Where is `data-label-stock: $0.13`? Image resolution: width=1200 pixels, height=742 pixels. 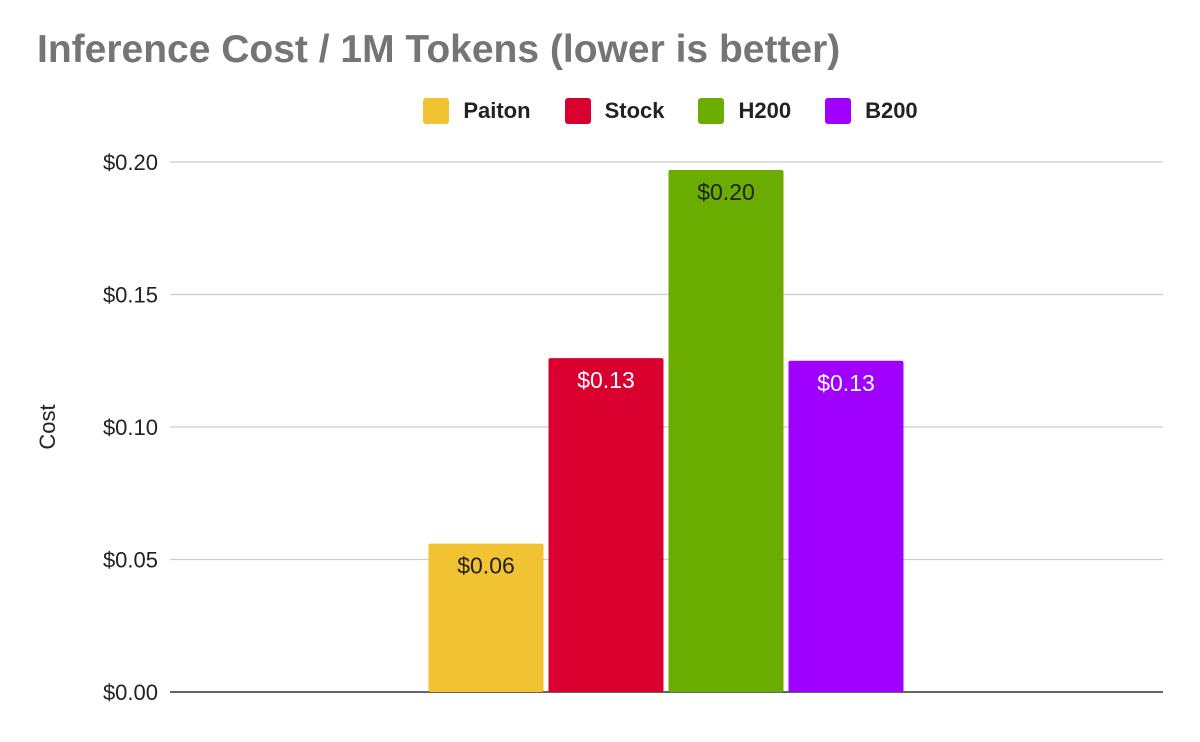
data-label-stock: $0.13 is located at coordinates (606, 380).